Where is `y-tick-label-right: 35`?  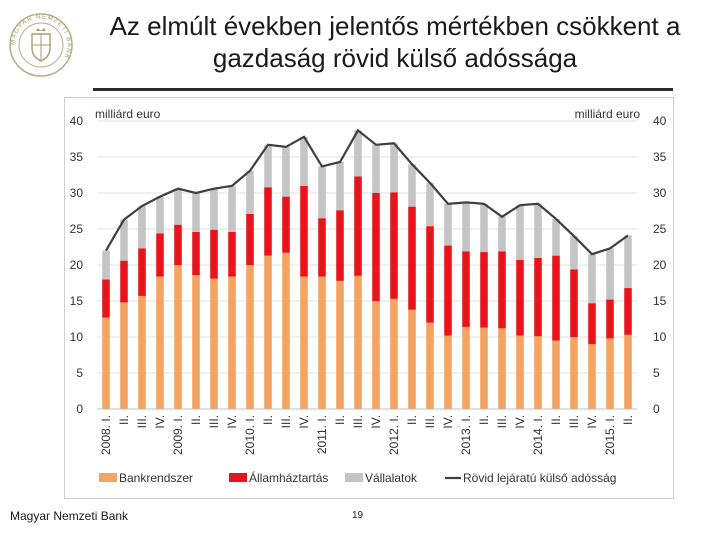
y-tick-label-right: 35 is located at coordinates (660, 157).